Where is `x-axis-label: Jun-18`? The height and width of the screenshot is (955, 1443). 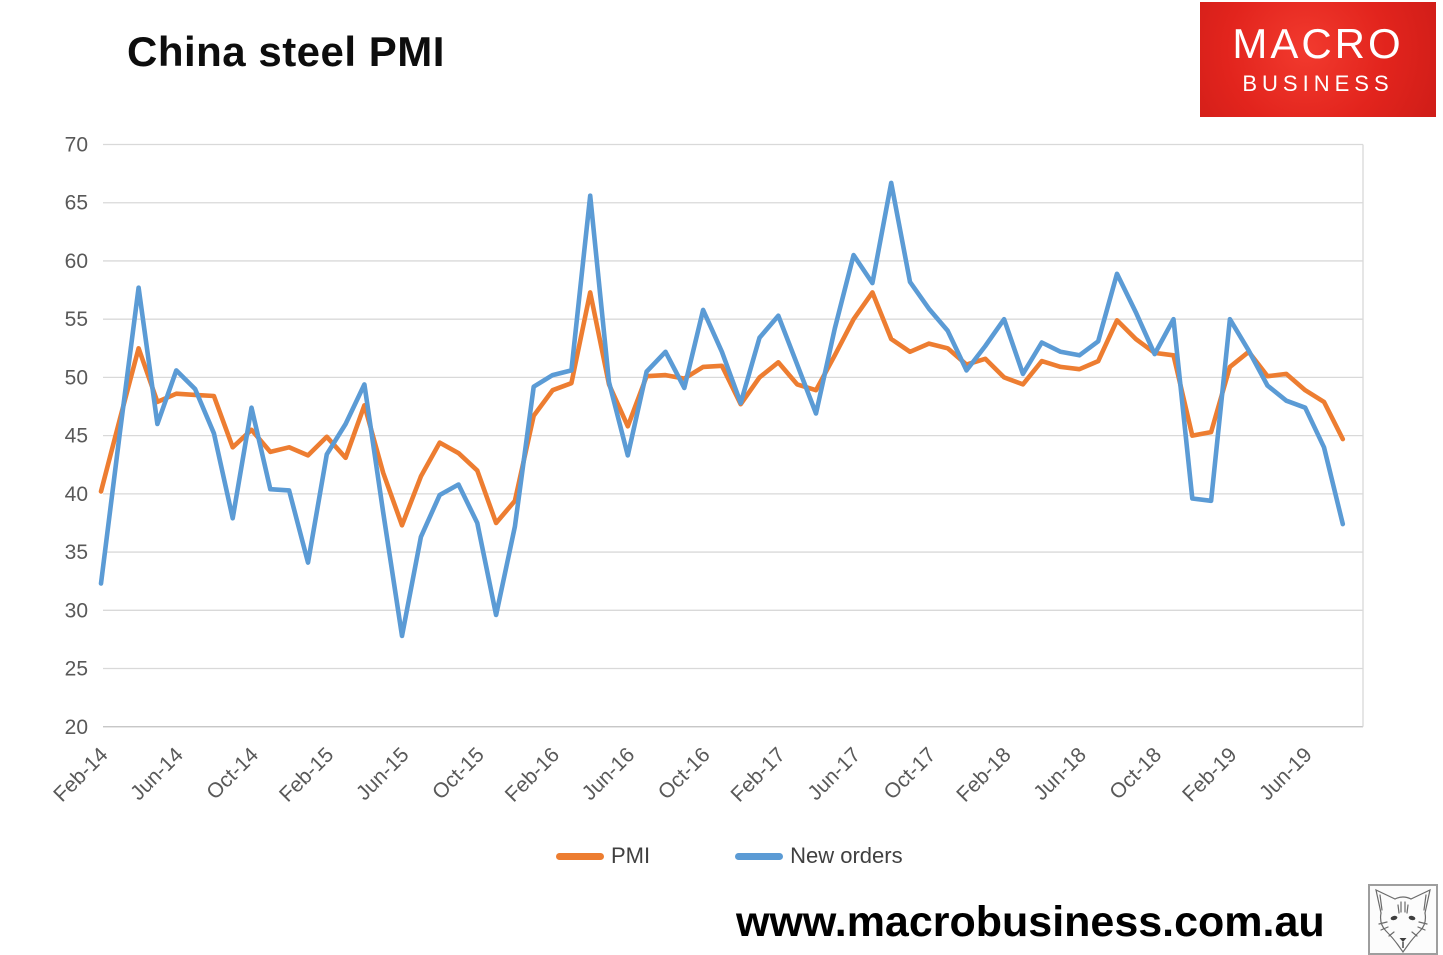 x-axis-label: Jun-18 is located at coordinates (1060, 774).